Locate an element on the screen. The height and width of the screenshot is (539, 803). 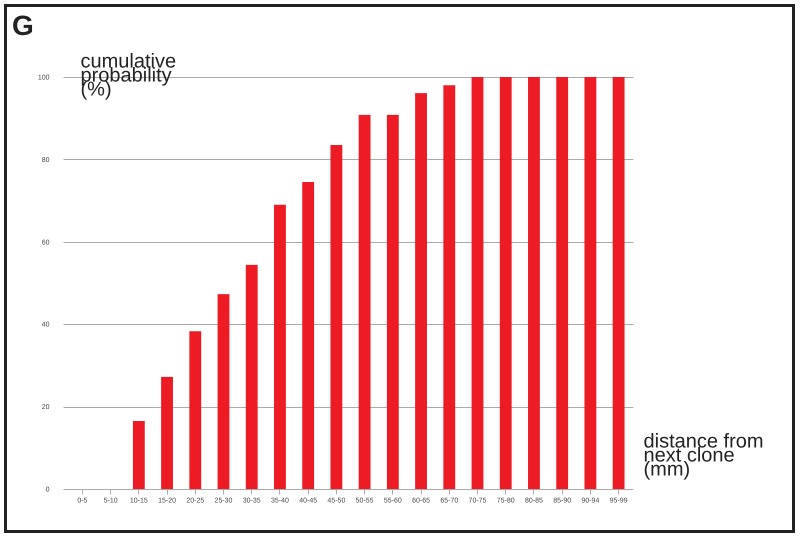
x-axis-title: distance from next clone (mm) is located at coordinates (704, 455).